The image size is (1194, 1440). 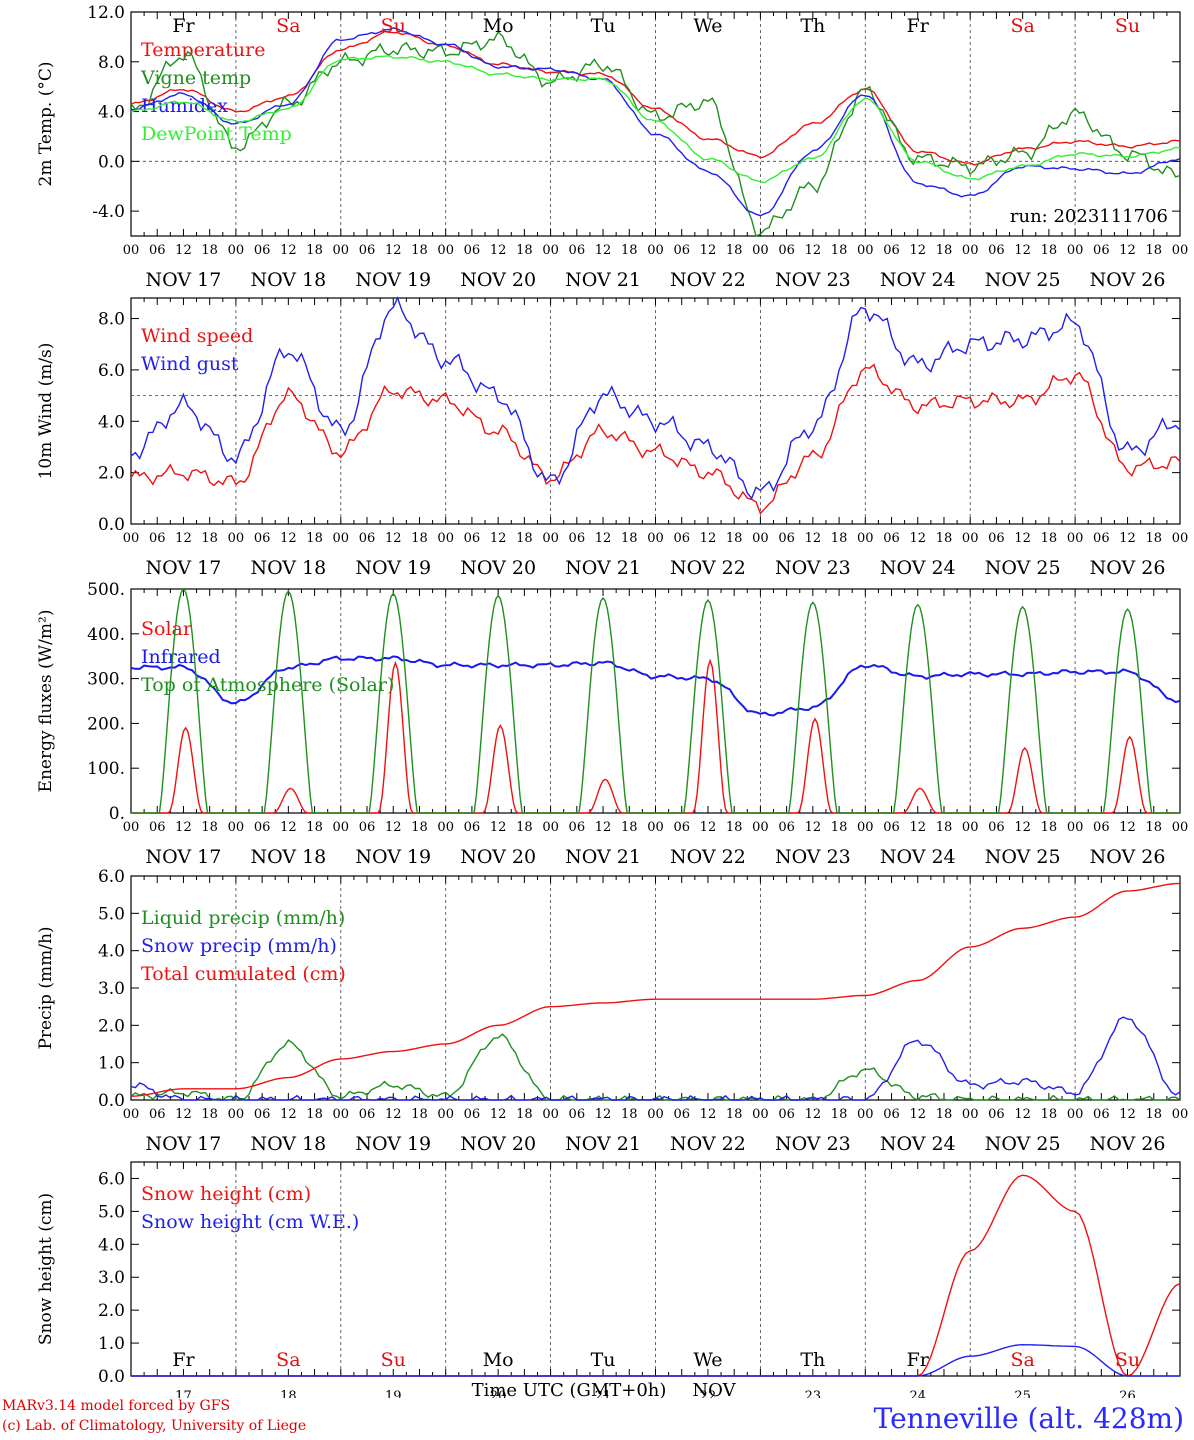 I want to click on weekday-label: Tu, so click(x=603, y=26).